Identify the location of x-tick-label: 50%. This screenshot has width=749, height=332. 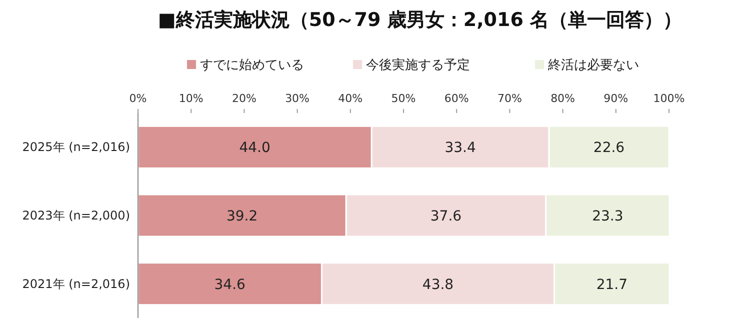
(403, 98).